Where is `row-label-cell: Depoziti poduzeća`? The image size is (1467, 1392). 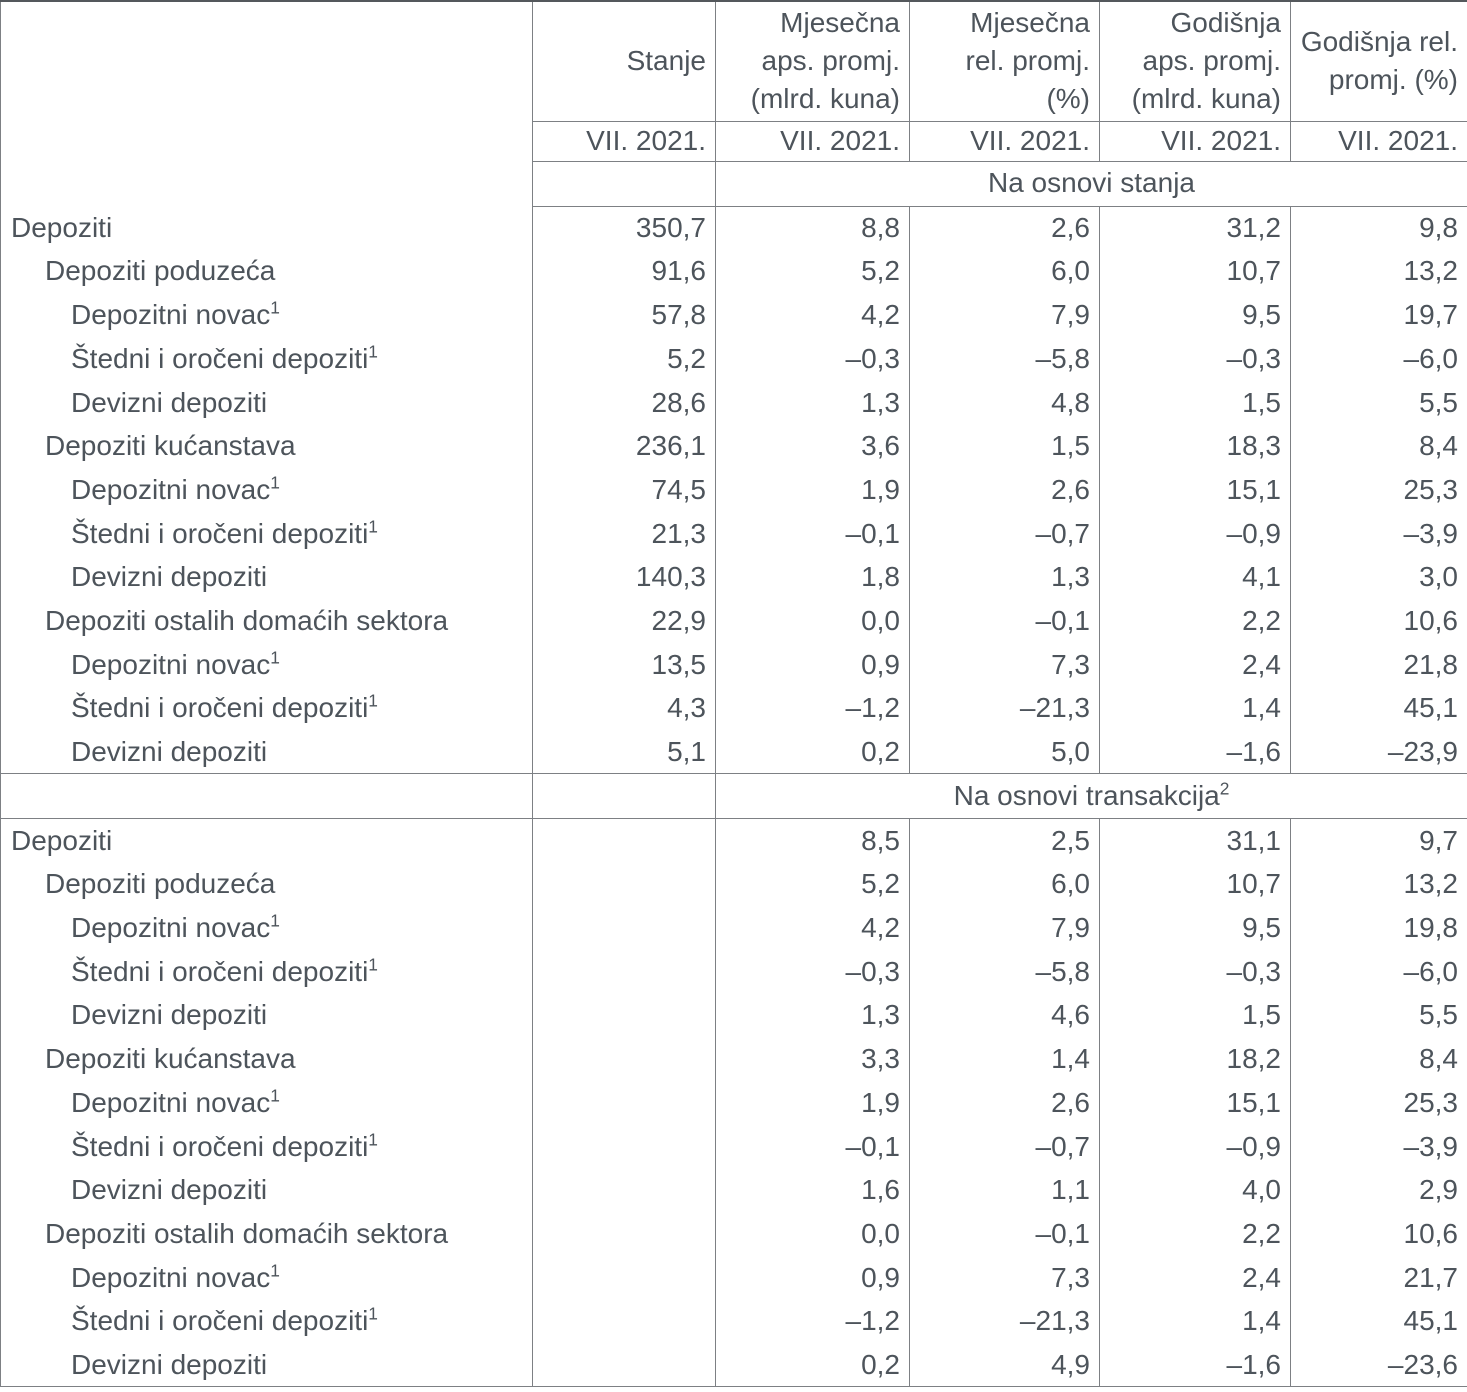 row-label-cell: Depoziti poduzeća is located at coordinates (266, 271).